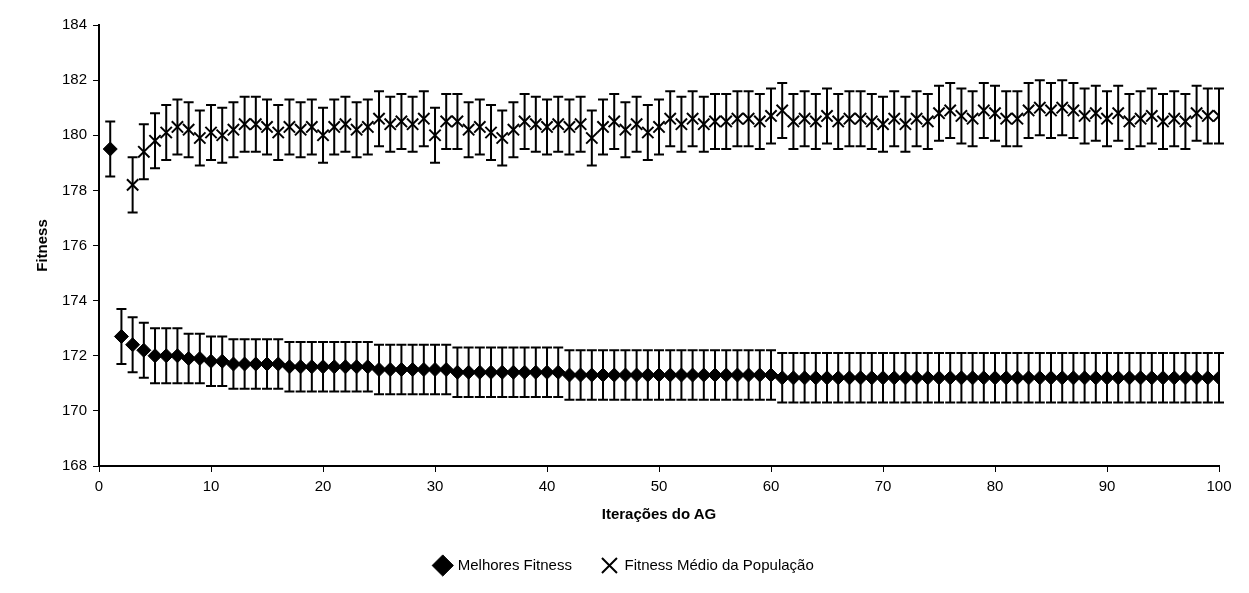 This screenshot has height=593, width=1249. What do you see at coordinates (1219, 486) in the screenshot?
I see `x-tick-label: 100` at bounding box center [1219, 486].